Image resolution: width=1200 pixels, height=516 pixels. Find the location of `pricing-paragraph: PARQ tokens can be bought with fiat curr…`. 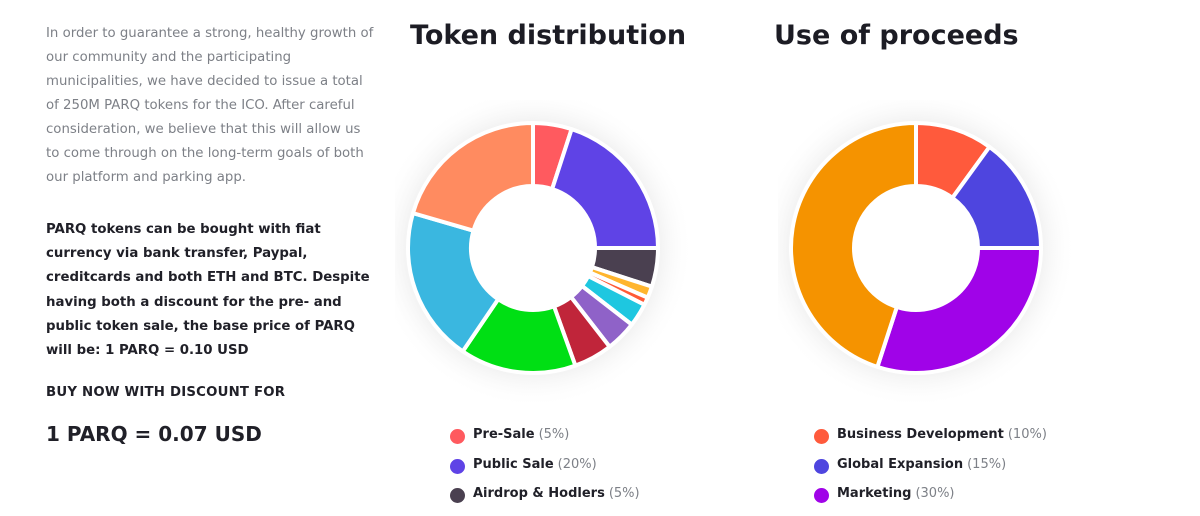

pricing-paragraph: PARQ tokens can be bought with fiat curr… is located at coordinates (208, 290).